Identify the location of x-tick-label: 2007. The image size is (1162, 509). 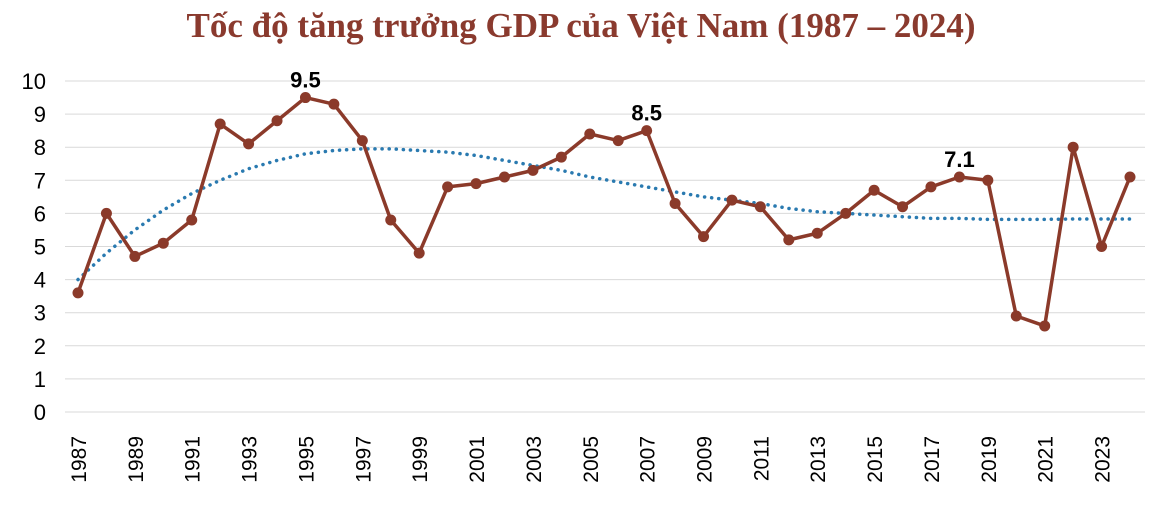
(648, 459).